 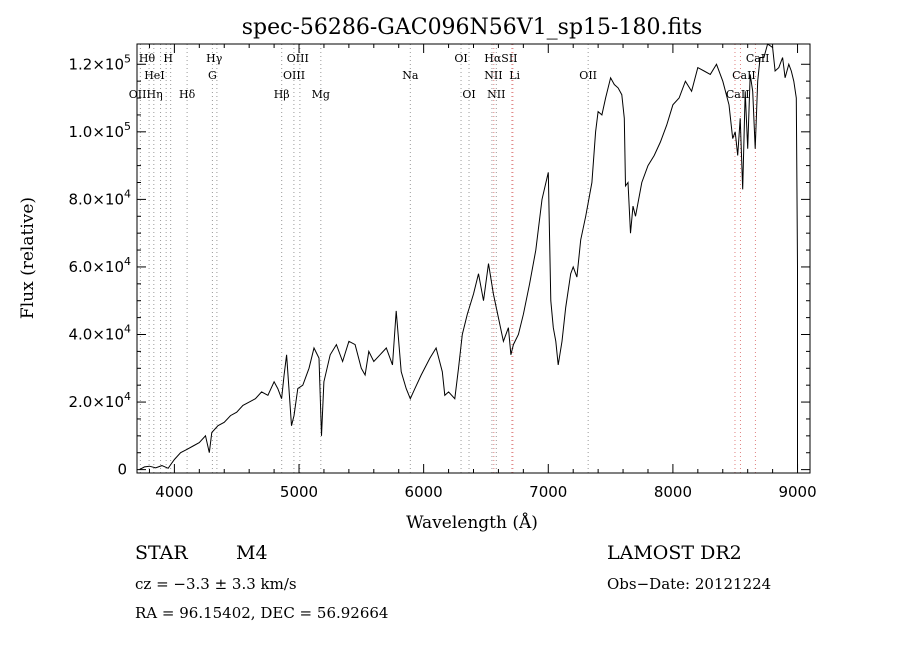 I want to click on coordinates: RA = 96.15402, DEC = 56.92664, so click(x=261, y=613).